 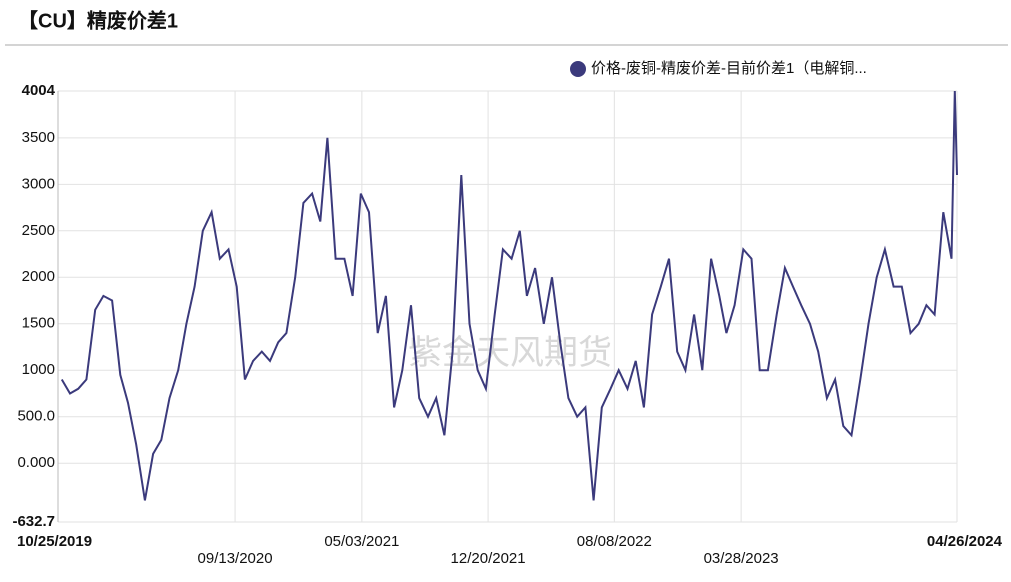 What do you see at coordinates (510, 353) in the screenshot?
I see `watermark: 紫金天风期货` at bounding box center [510, 353].